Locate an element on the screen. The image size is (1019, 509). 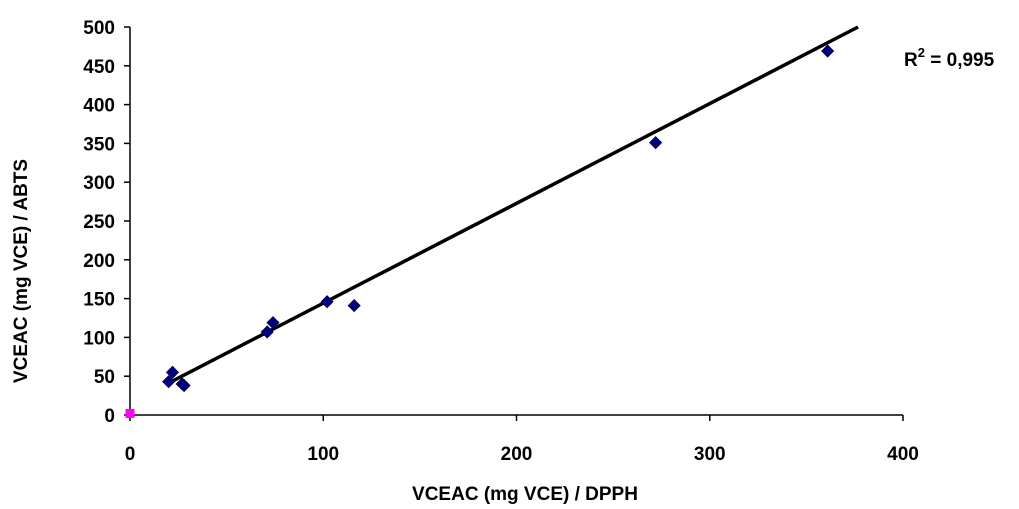
y-ticks: 0 50 100 150 200 250 300 350 400 450 500 is located at coordinates (106, 222).